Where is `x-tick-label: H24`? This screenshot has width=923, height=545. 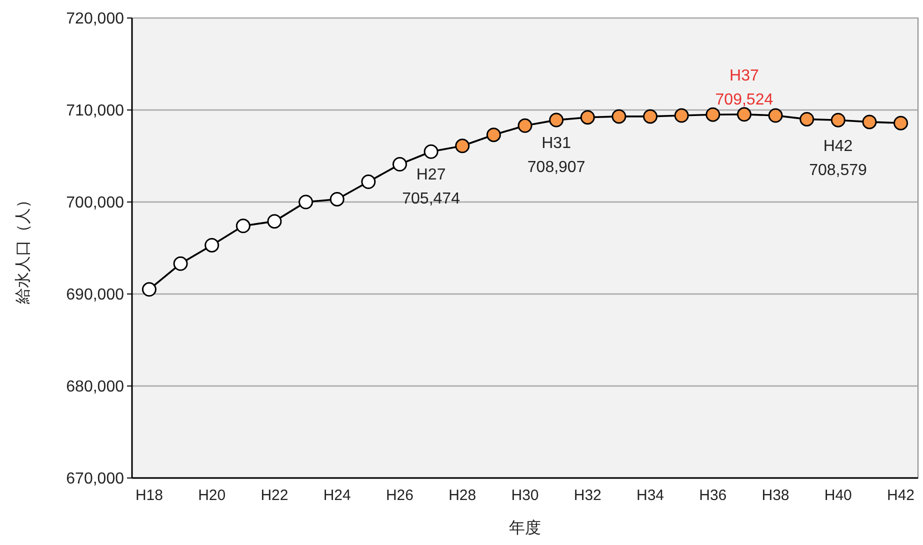 x-tick-label: H24 is located at coordinates (337, 495).